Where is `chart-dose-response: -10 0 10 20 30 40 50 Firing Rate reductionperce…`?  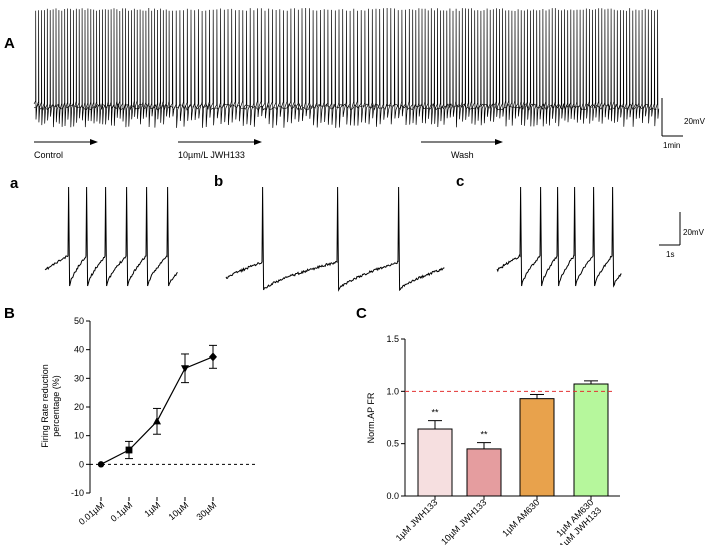 chart-dose-response: -10 0 10 20 30 40 50 Firing Rate reductionperce… is located at coordinates (149, 421).